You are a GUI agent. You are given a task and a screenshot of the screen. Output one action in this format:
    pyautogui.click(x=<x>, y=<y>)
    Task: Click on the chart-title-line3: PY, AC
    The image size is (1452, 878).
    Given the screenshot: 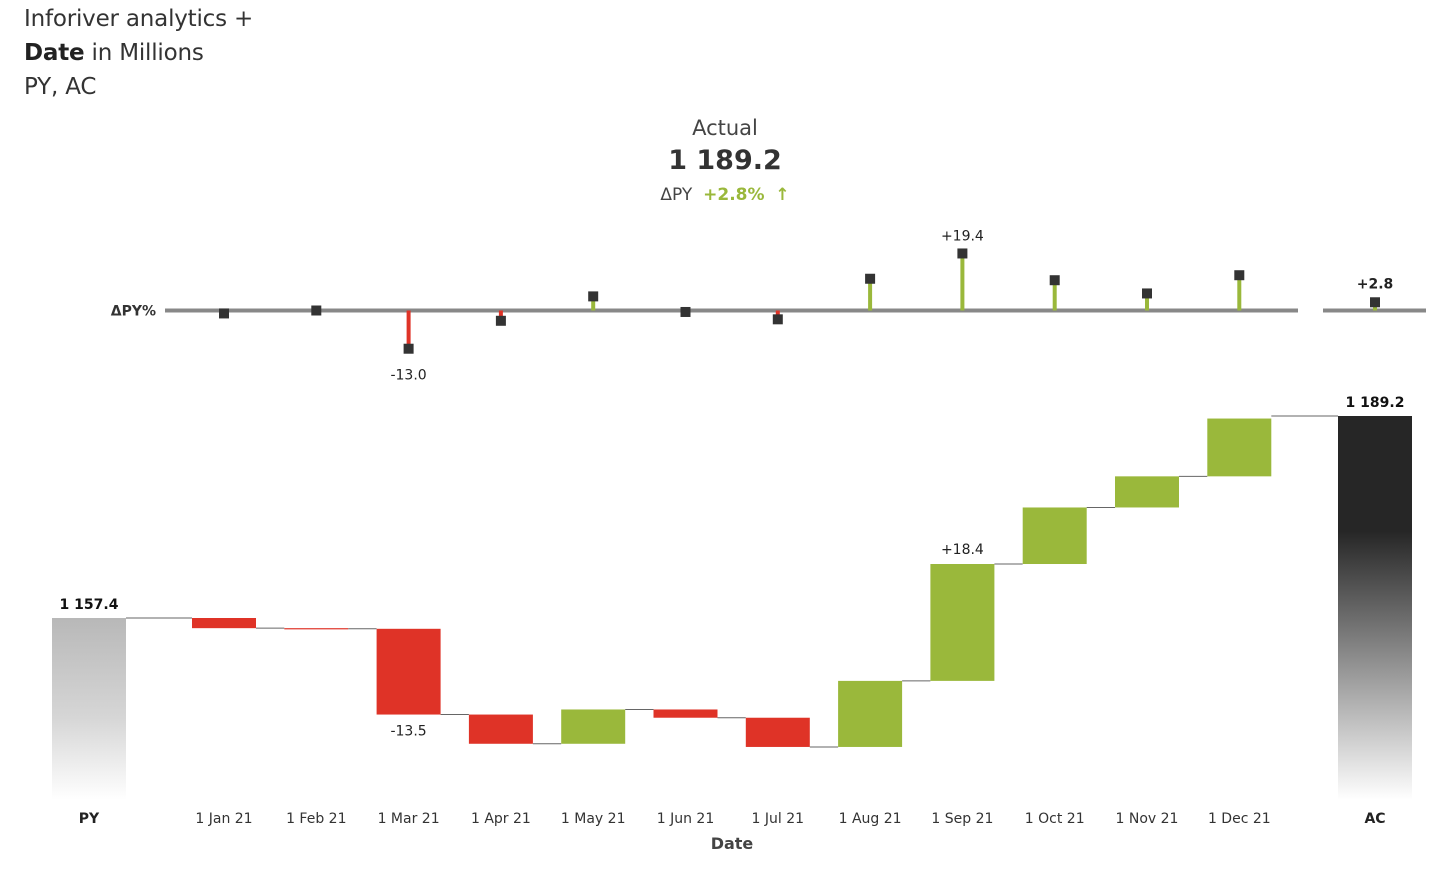 What is the action you would take?
    pyautogui.click(x=60, y=87)
    